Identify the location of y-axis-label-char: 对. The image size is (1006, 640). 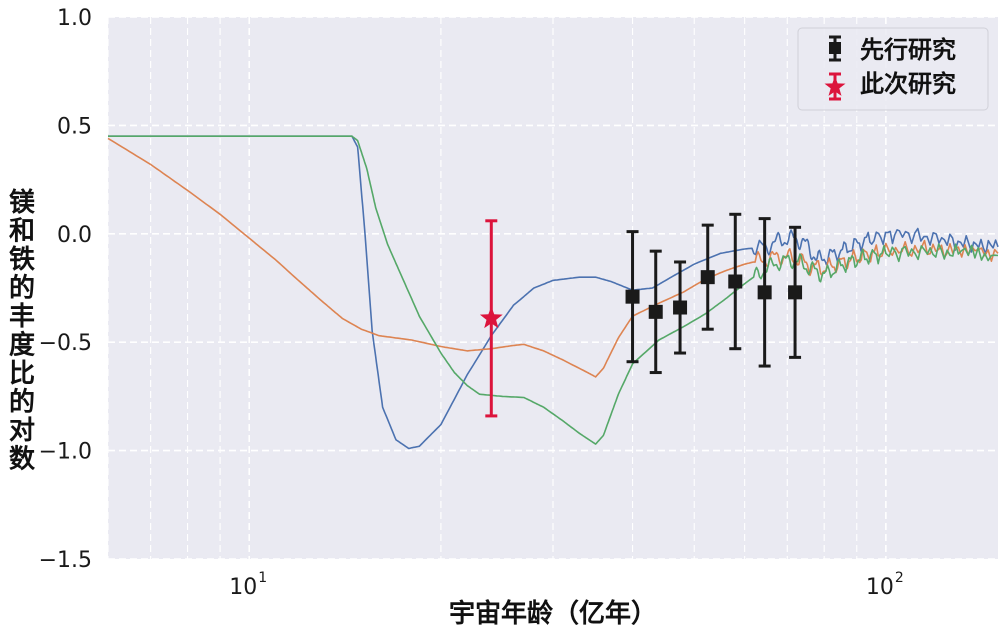
(22, 431).